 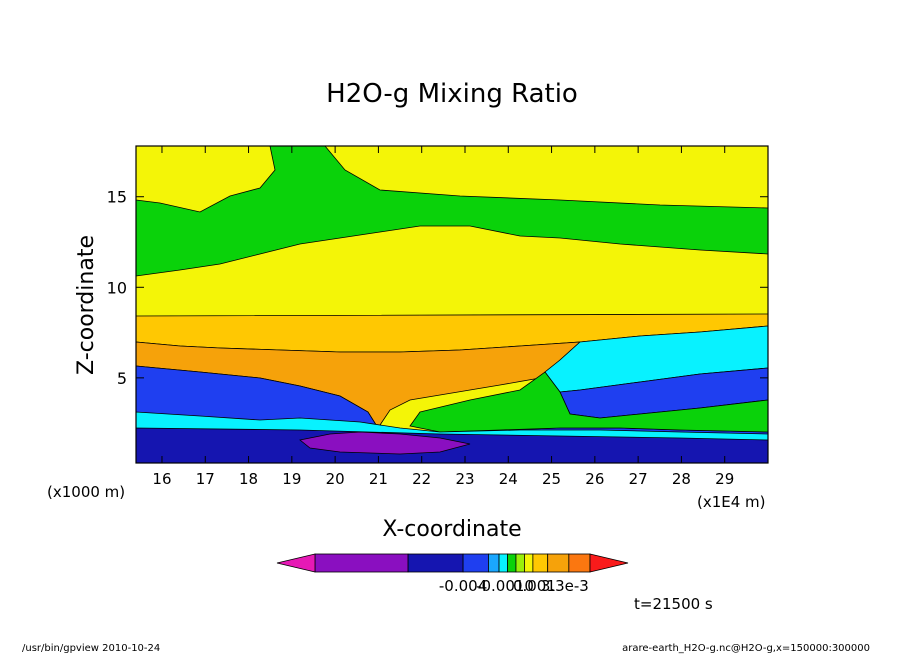 What do you see at coordinates (588, 402) in the screenshot?
I see `band-green-mid` at bounding box center [588, 402].